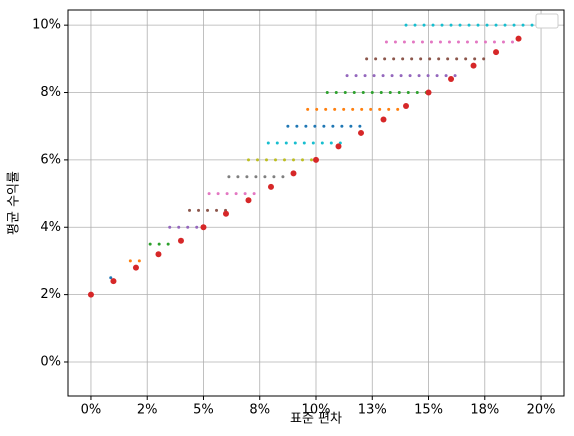 This screenshot has width=574, height=436. What do you see at coordinates (147, 410) in the screenshot?
I see `x-tick-label: 2%` at bounding box center [147, 410].